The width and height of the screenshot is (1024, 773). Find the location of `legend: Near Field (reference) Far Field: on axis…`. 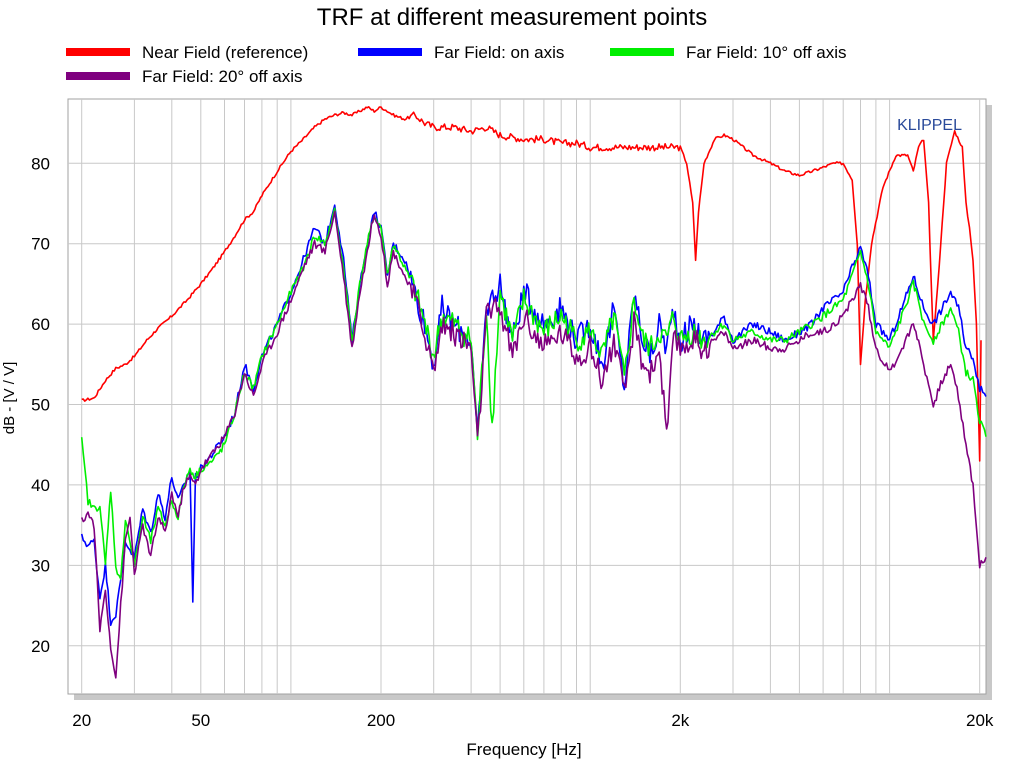

legend: Near Field (reference) Far Field: on axis… is located at coordinates (456, 64).